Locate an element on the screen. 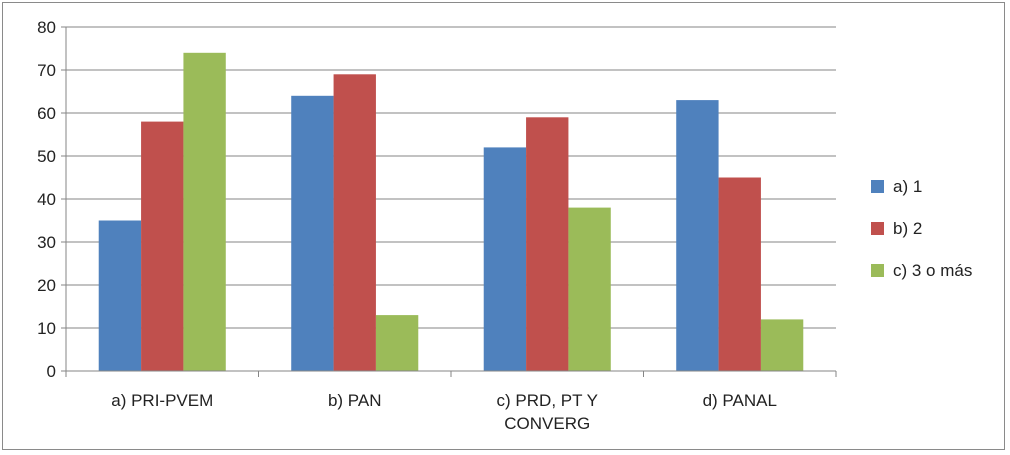  x-tick-label: a) PRI-PVEM is located at coordinates (162, 400).